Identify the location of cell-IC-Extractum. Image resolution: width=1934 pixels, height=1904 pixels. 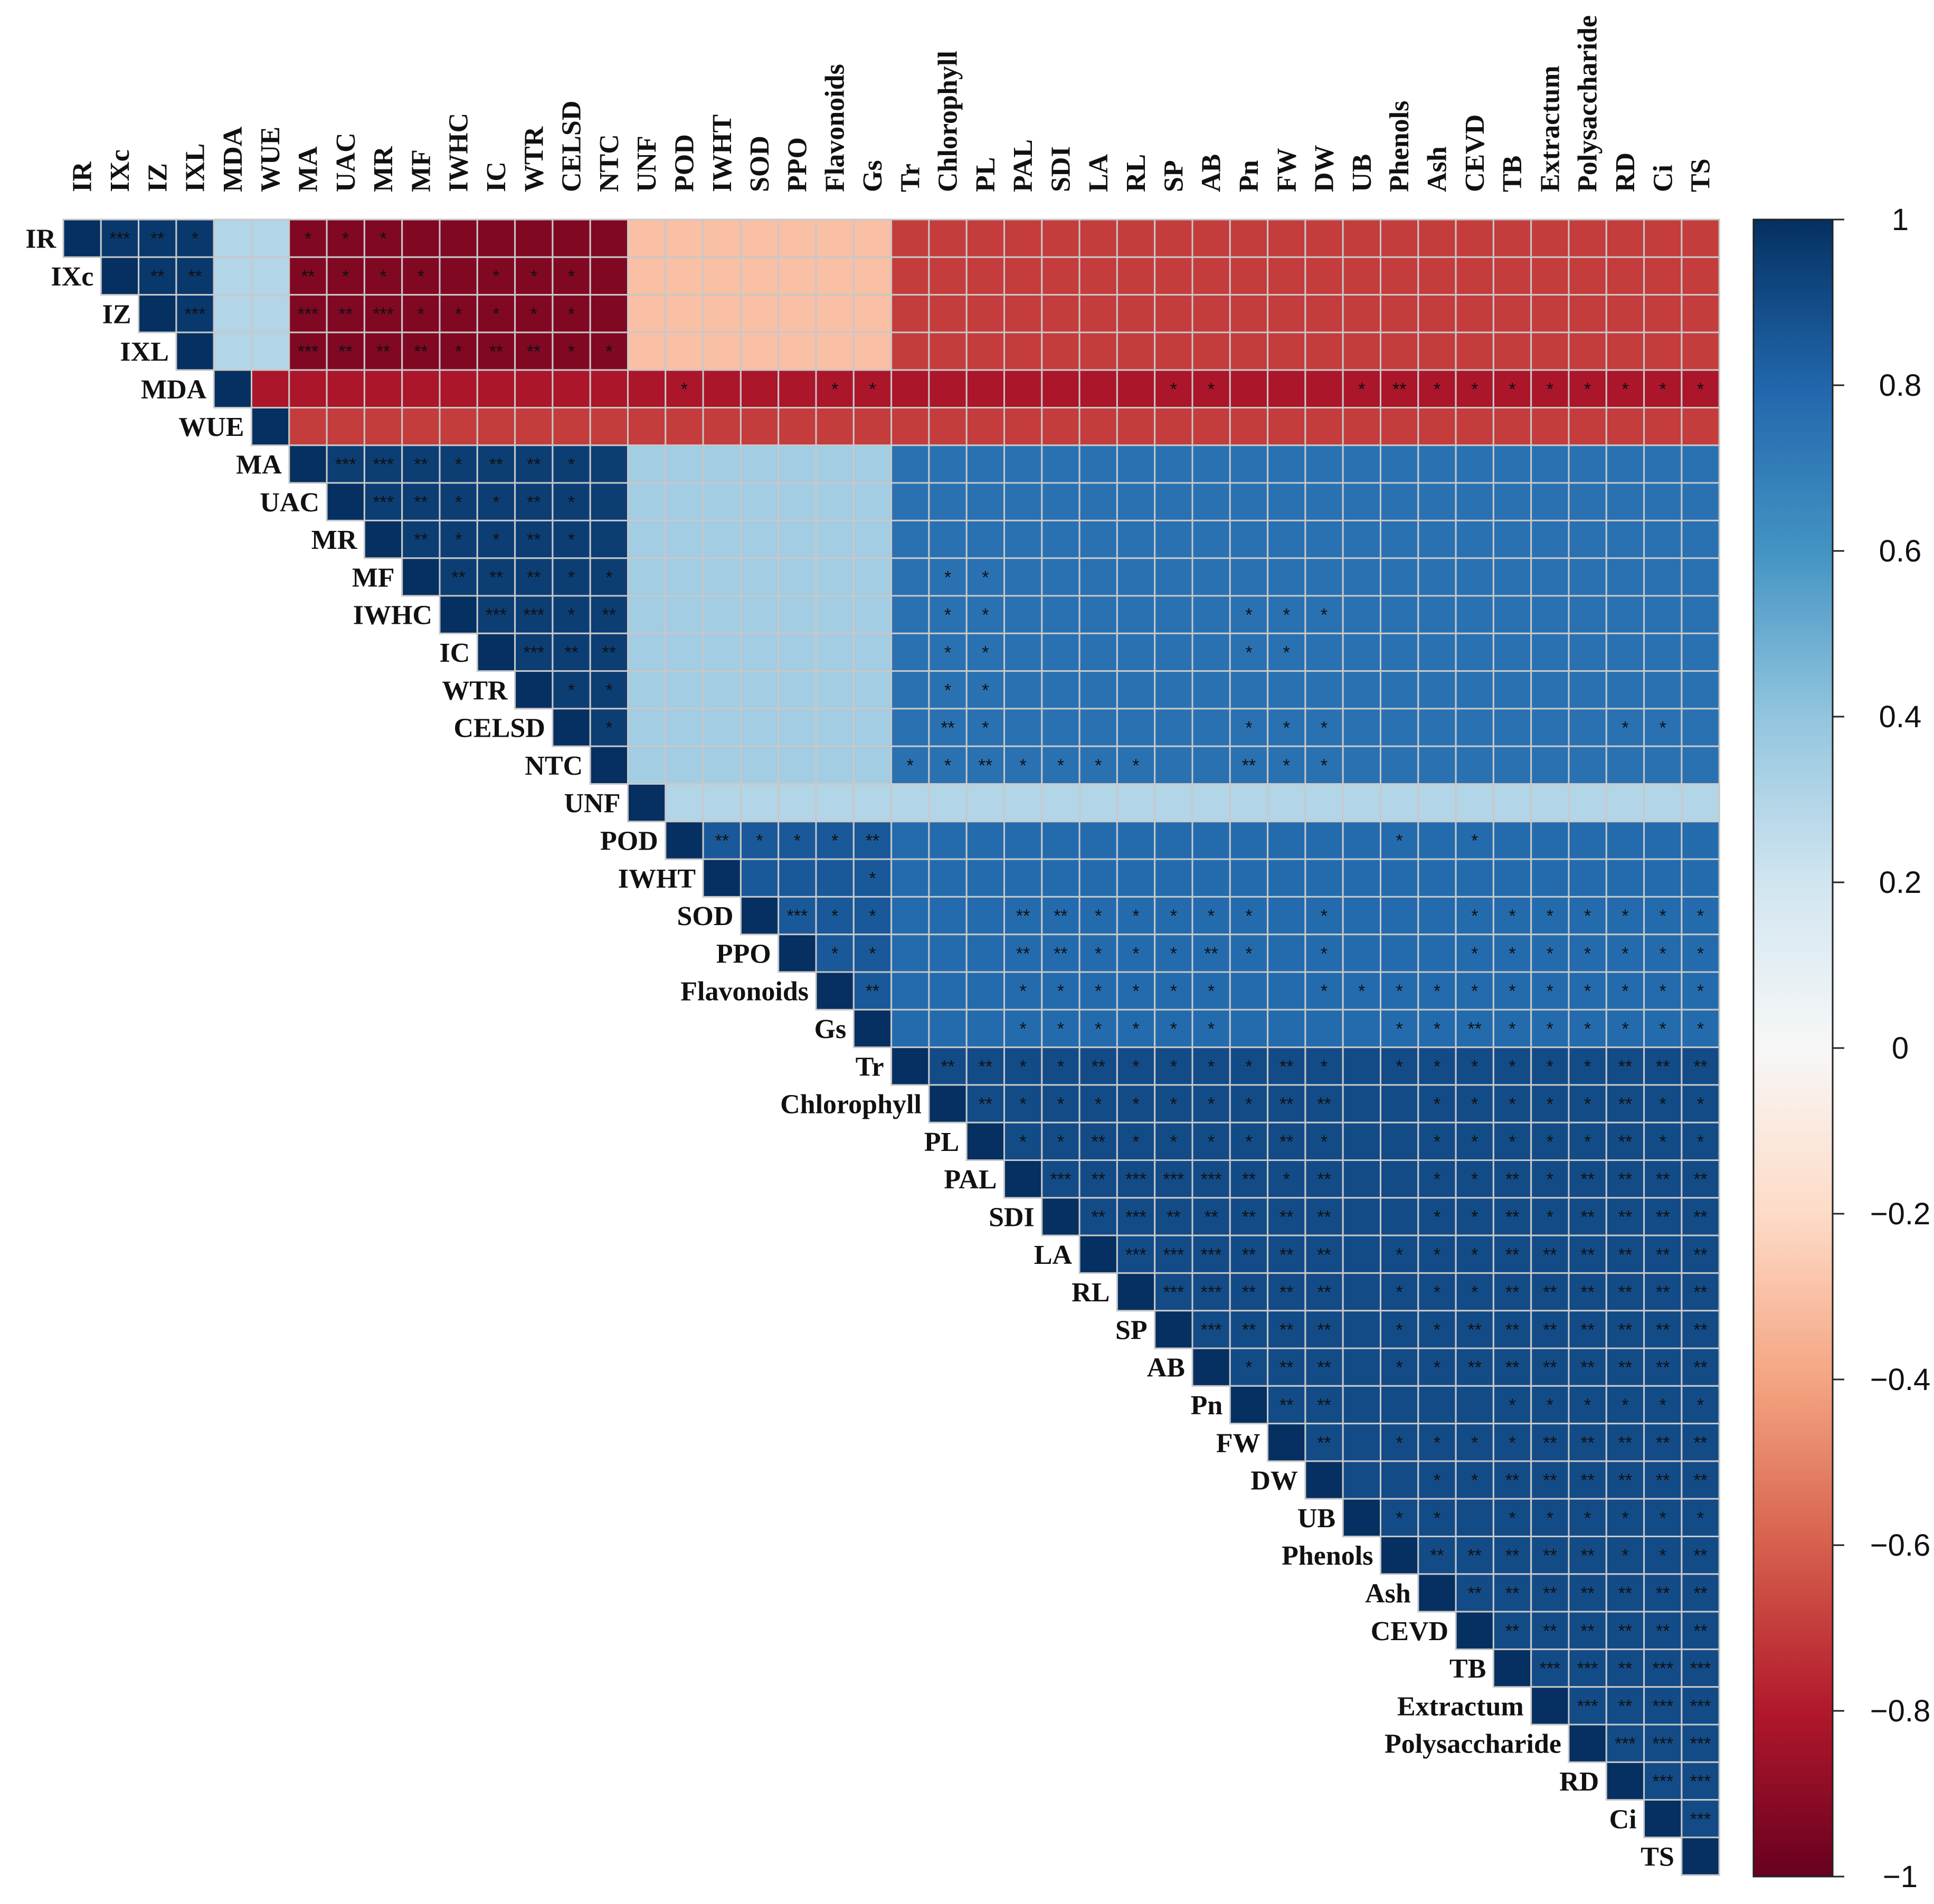
(1550, 652).